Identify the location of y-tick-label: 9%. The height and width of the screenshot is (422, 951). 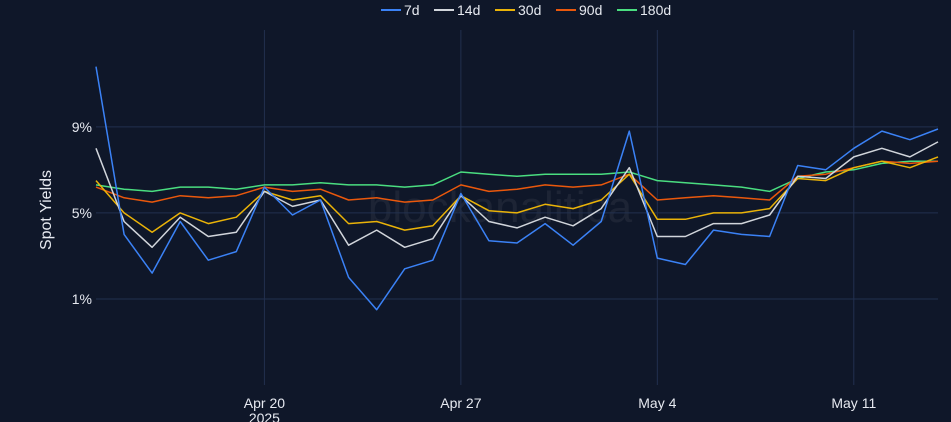
(82, 127).